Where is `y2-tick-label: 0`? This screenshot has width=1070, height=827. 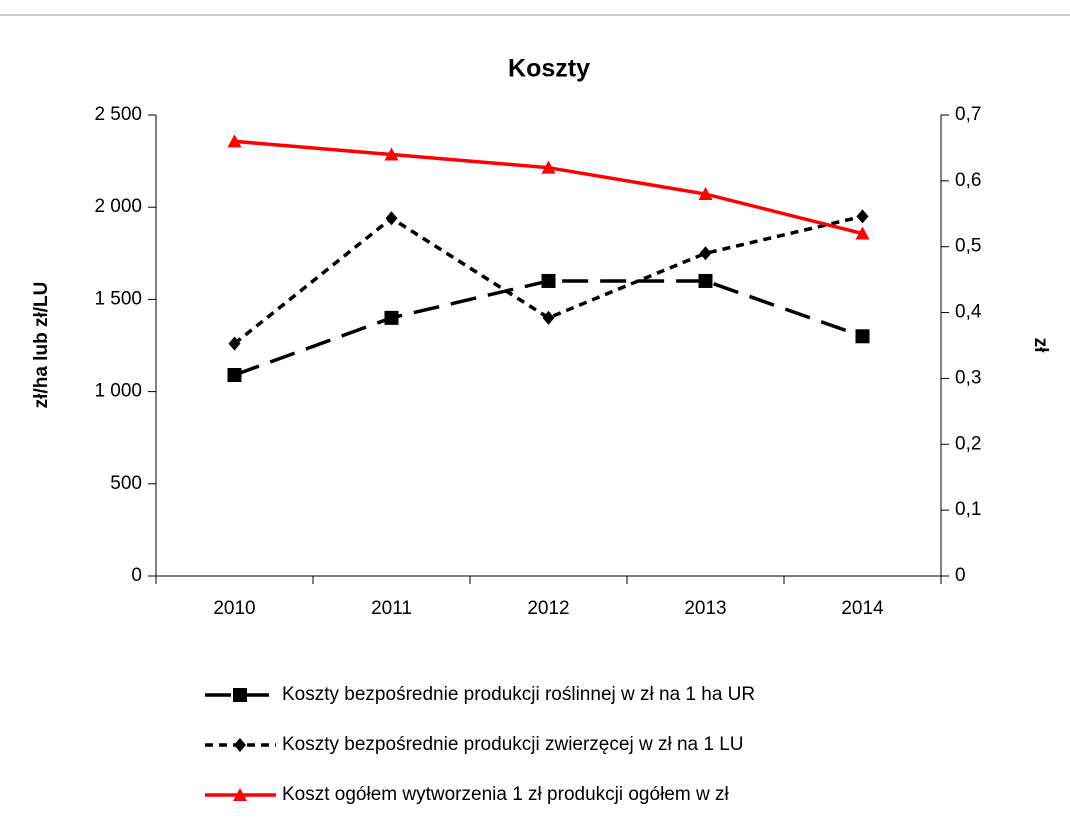 y2-tick-label: 0 is located at coordinates (960, 575).